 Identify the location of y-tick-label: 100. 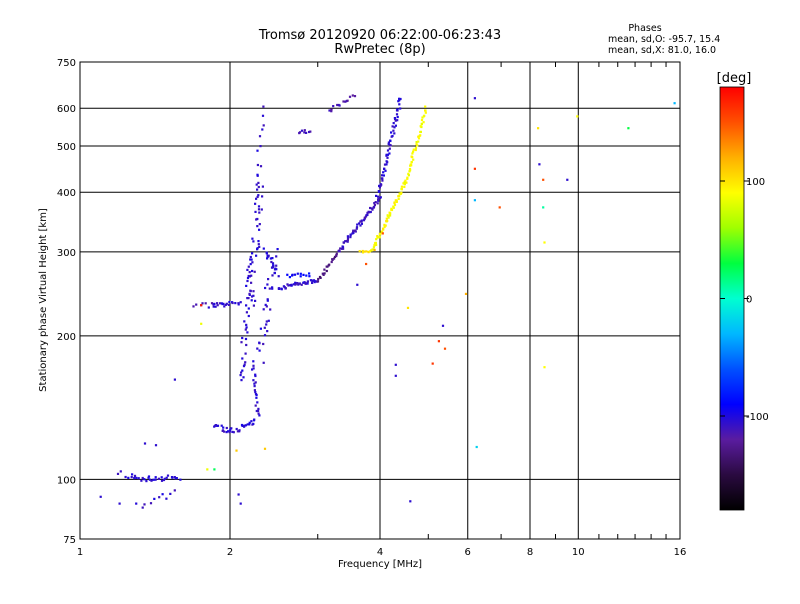
(66, 480).